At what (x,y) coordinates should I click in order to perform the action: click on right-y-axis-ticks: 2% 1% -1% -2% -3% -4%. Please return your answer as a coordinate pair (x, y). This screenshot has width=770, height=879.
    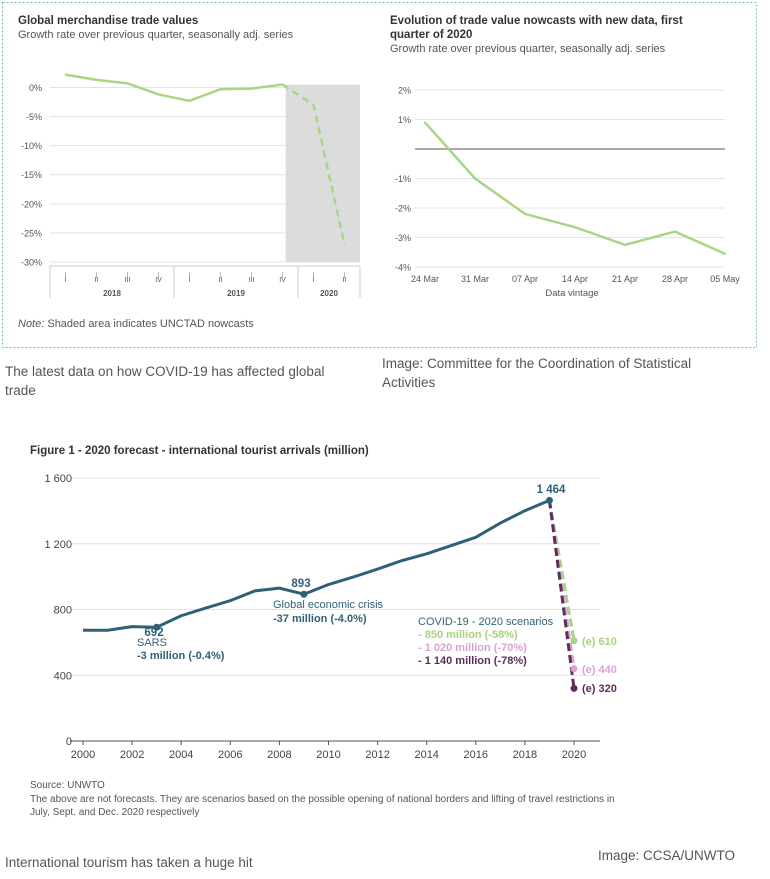
    Looking at the image, I should click on (403, 179).